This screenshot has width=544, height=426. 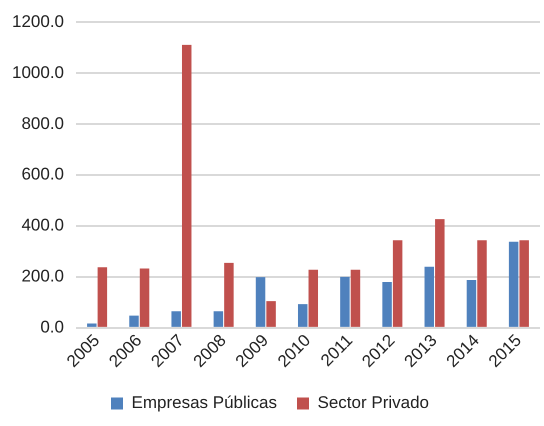 I want to click on y-tick-label: 200.0, so click(x=42, y=276).